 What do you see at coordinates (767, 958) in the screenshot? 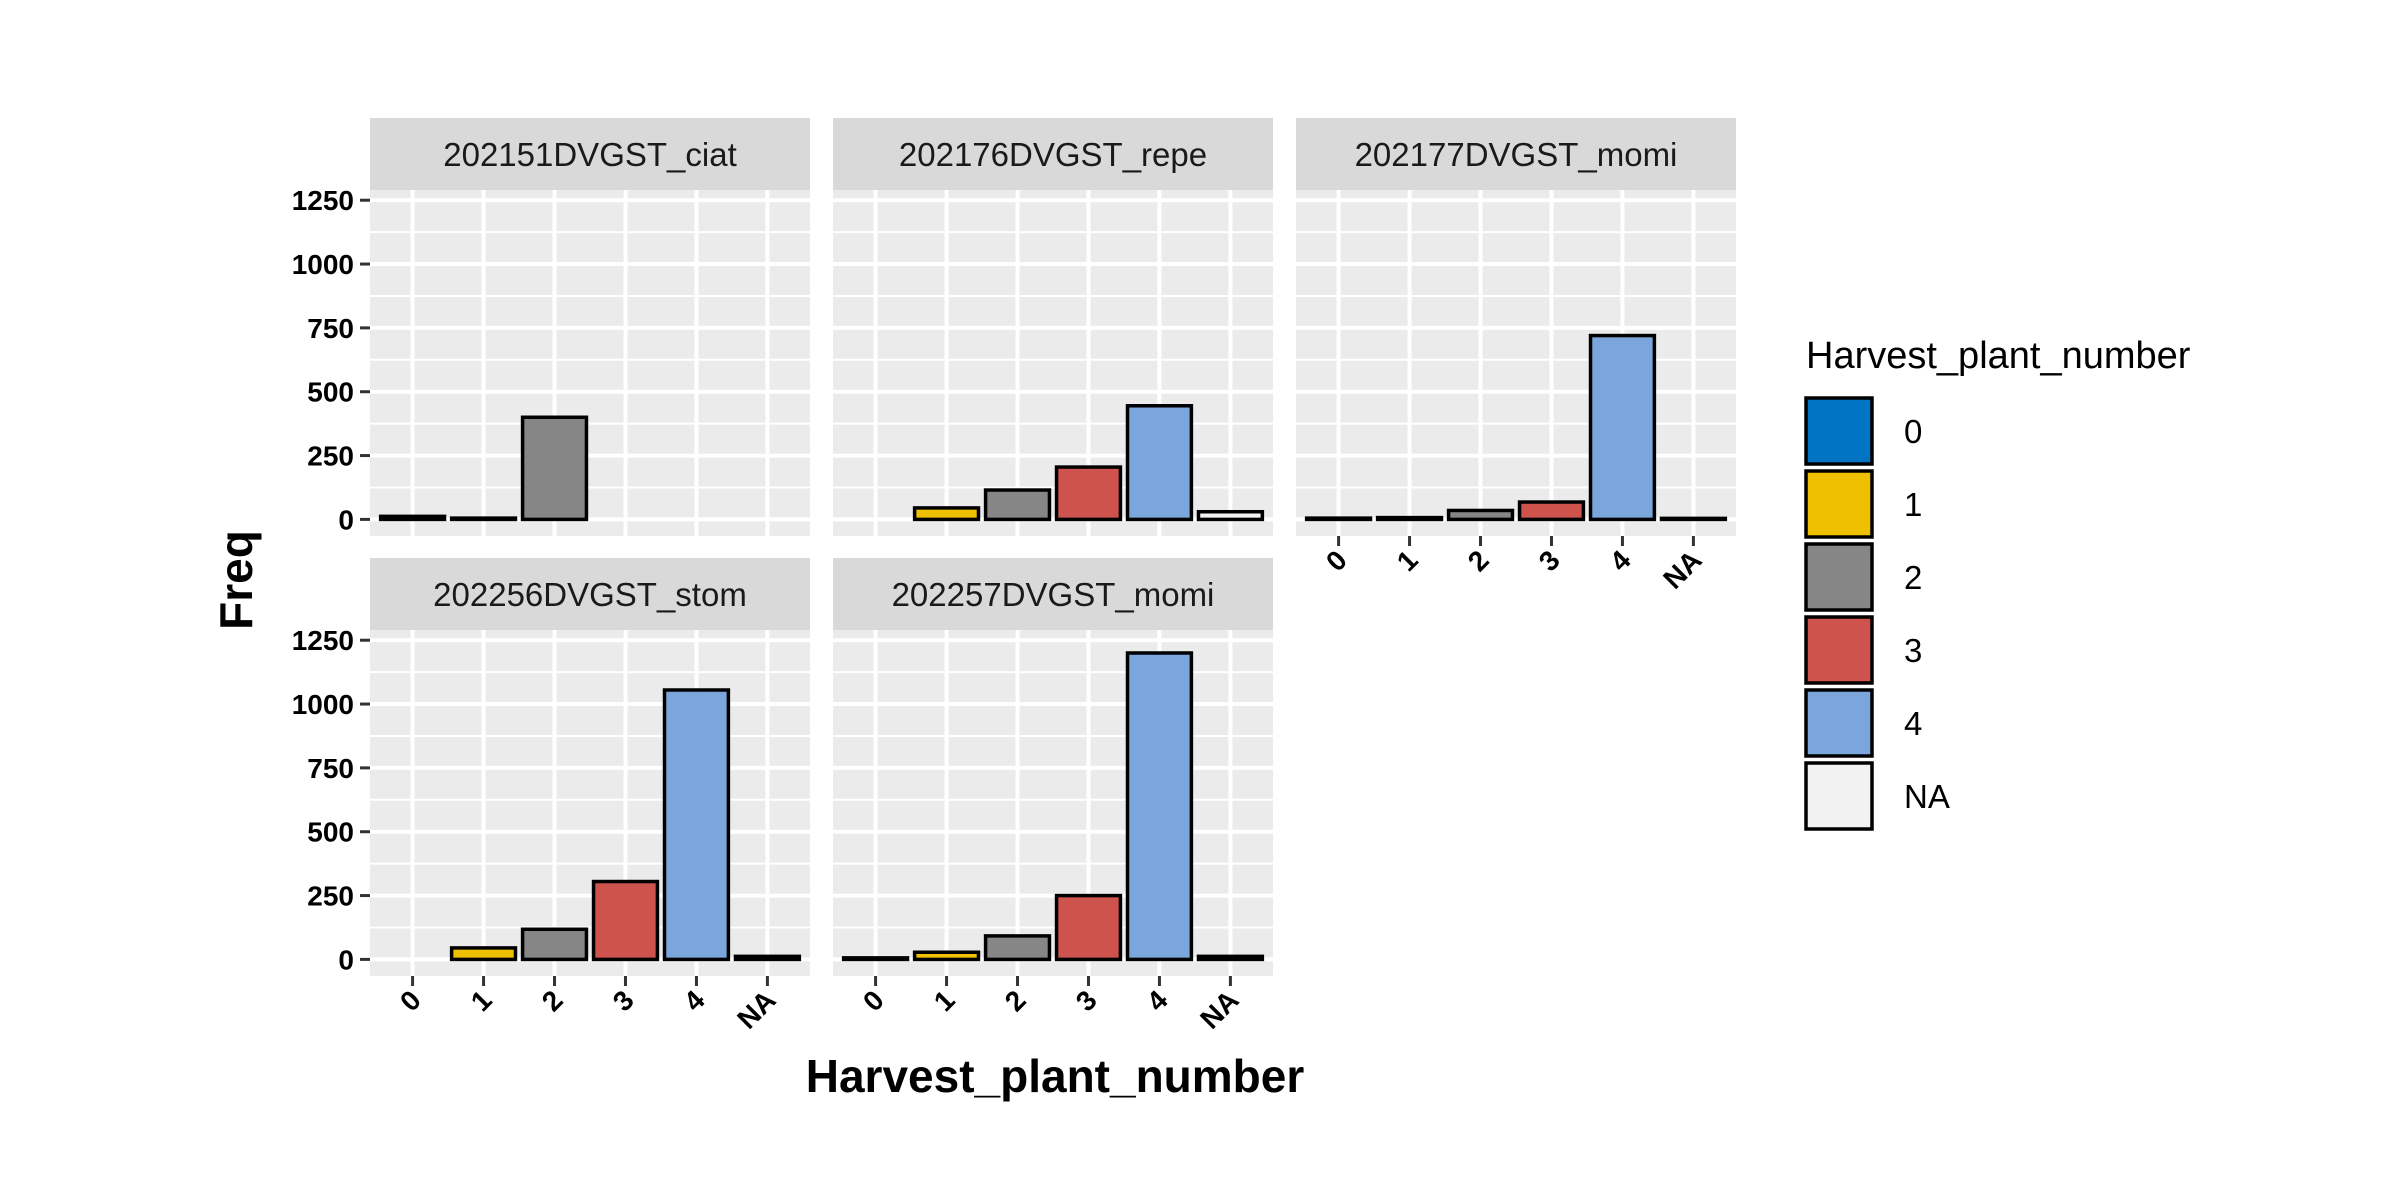
I see `bar-202256dvgst-stom-na` at bounding box center [767, 958].